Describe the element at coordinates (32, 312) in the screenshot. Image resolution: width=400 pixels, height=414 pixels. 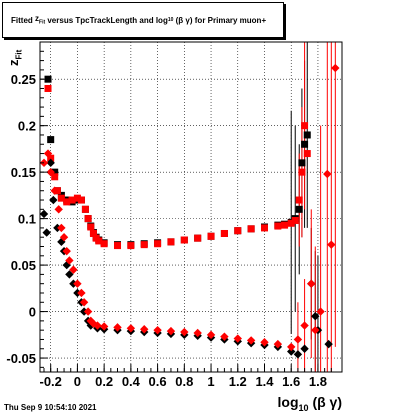
I see `y-tick-label: 0` at that location.